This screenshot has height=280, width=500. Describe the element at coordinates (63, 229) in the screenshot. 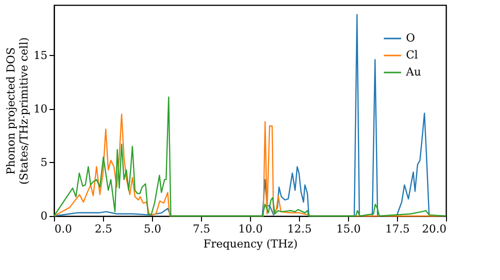

I see `x-tick-label: 0.0` at that location.